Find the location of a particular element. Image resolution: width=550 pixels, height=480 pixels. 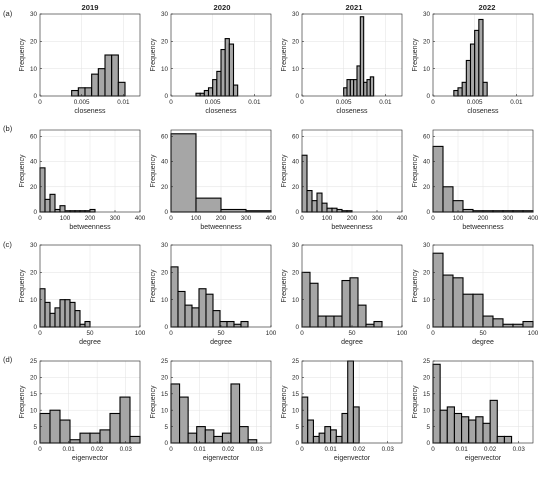

column-title-2019: 2019 is located at coordinates (90, 7).